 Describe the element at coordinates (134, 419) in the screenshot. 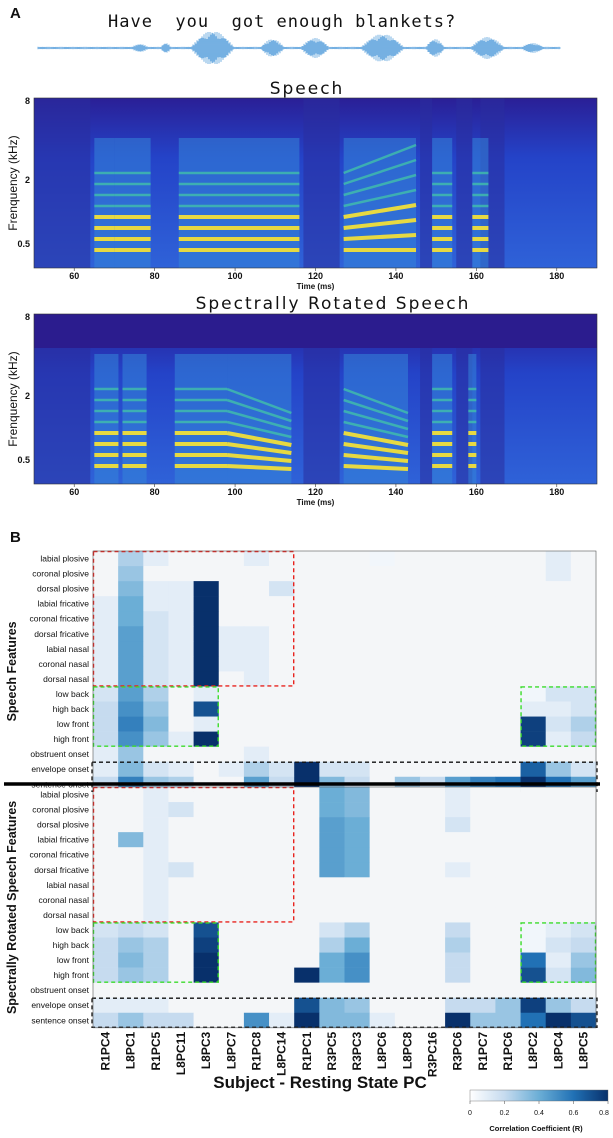

I see `voiced-segment` at that location.